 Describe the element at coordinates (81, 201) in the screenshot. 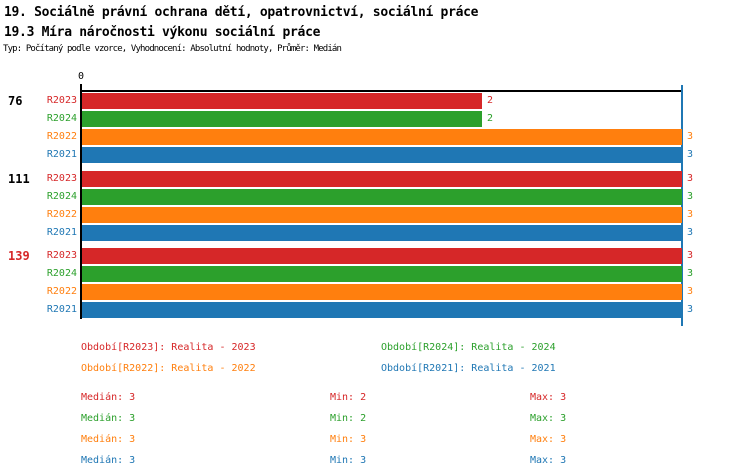

I see `y-axis-line` at that location.